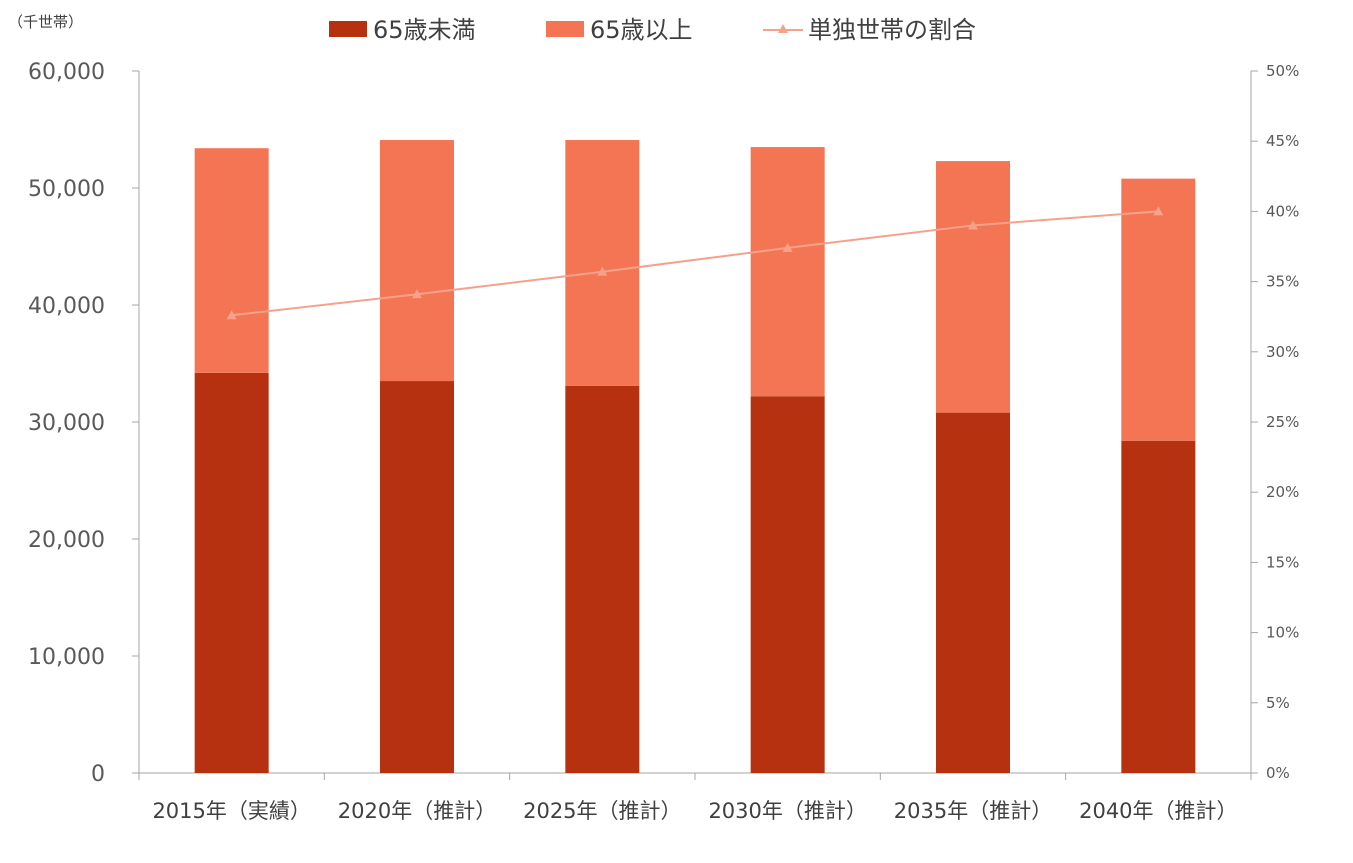  I want to click on line-single-household-ratio, so click(695, 263).